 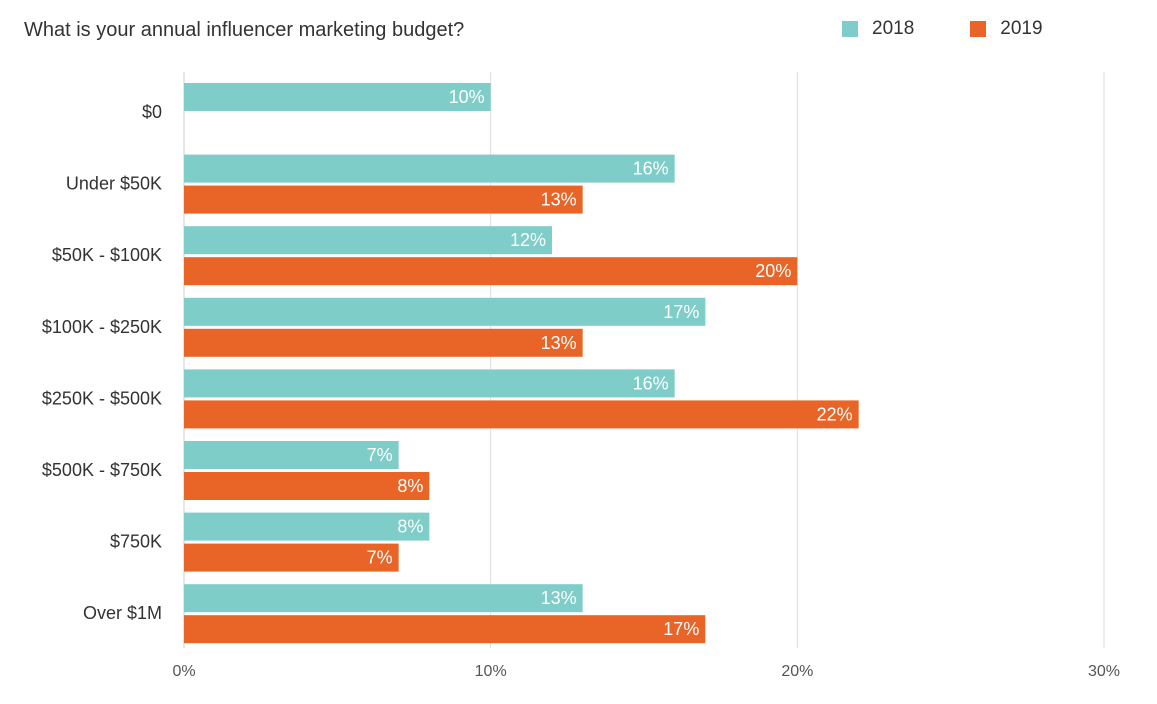 What do you see at coordinates (102, 398) in the screenshot?
I see `category-label: $250K - $500K` at bounding box center [102, 398].